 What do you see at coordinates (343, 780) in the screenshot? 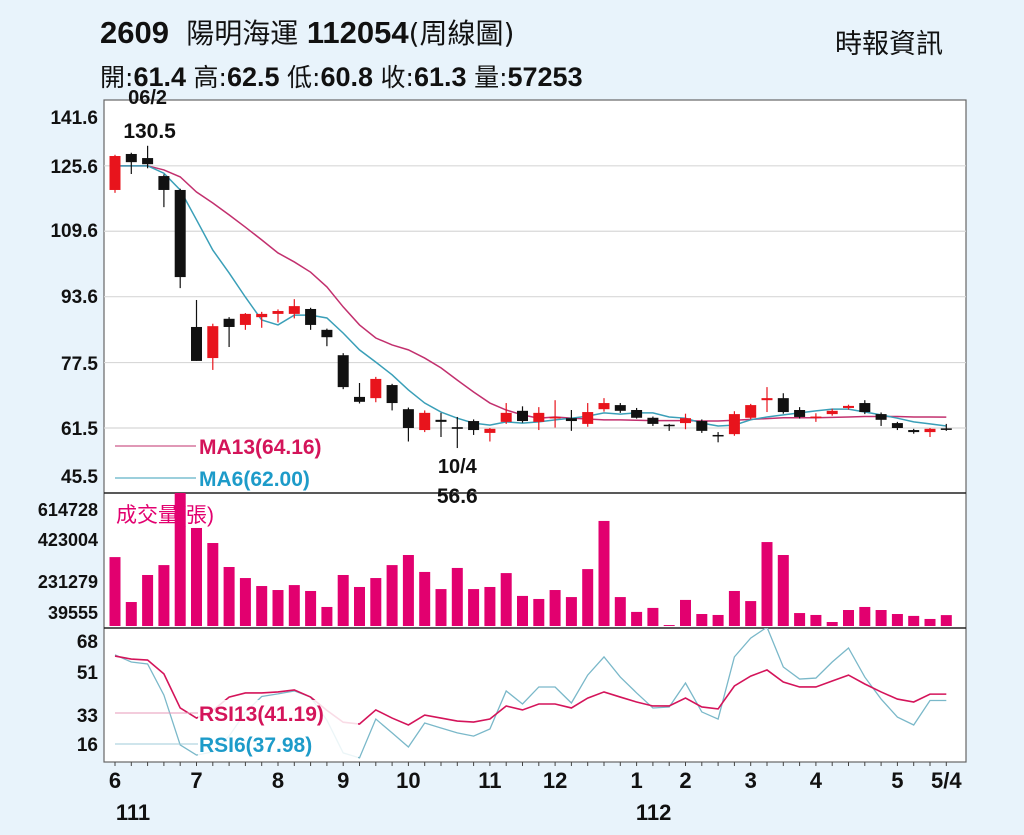
I see `x-tick-label: 9` at bounding box center [343, 780].